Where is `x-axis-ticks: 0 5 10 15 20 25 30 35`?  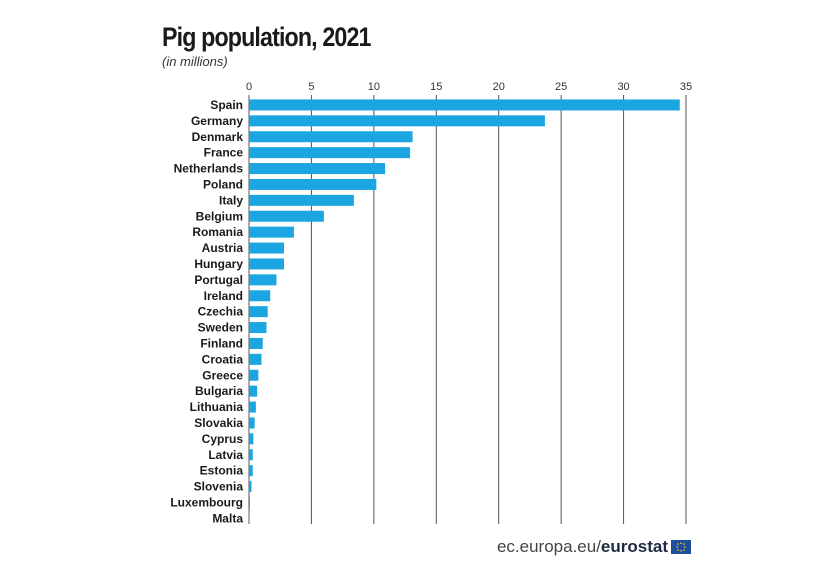
x-axis-ticks: 0 5 10 15 20 25 30 35 is located at coordinates (469, 87).